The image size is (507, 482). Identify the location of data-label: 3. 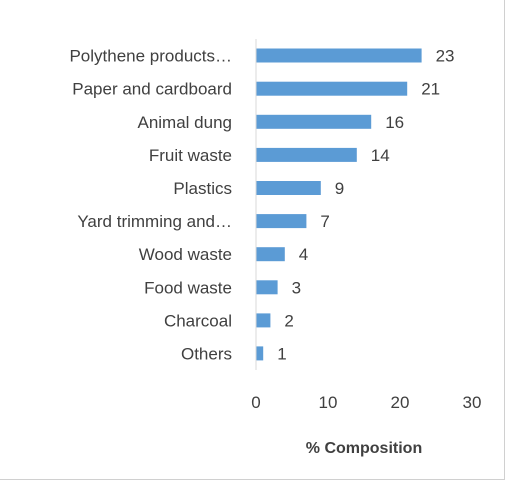
(296, 287).